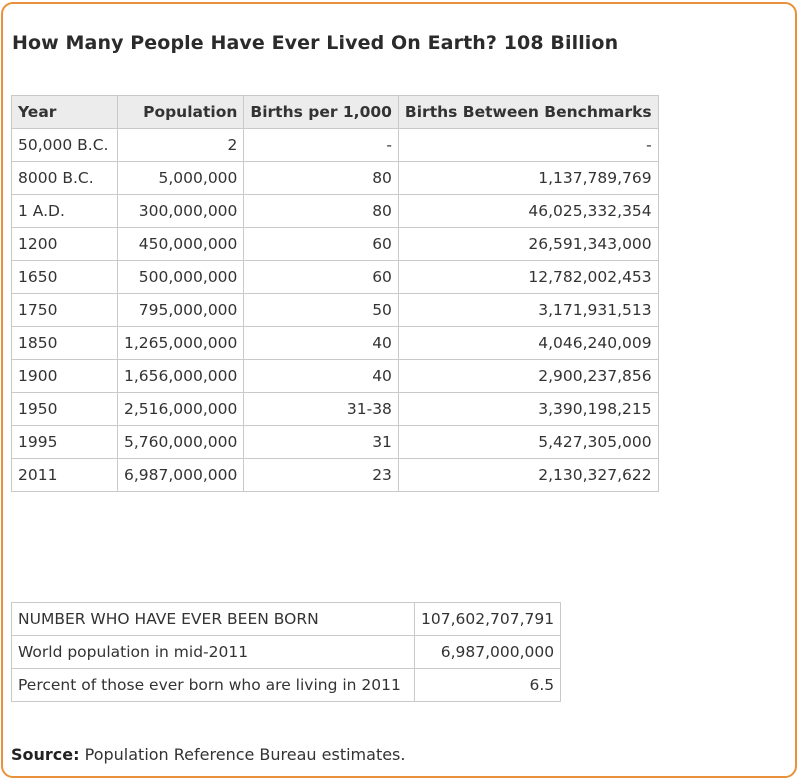  Describe the element at coordinates (528, 244) in the screenshot. I see `cell-births-between: 26,591,343,000` at that location.